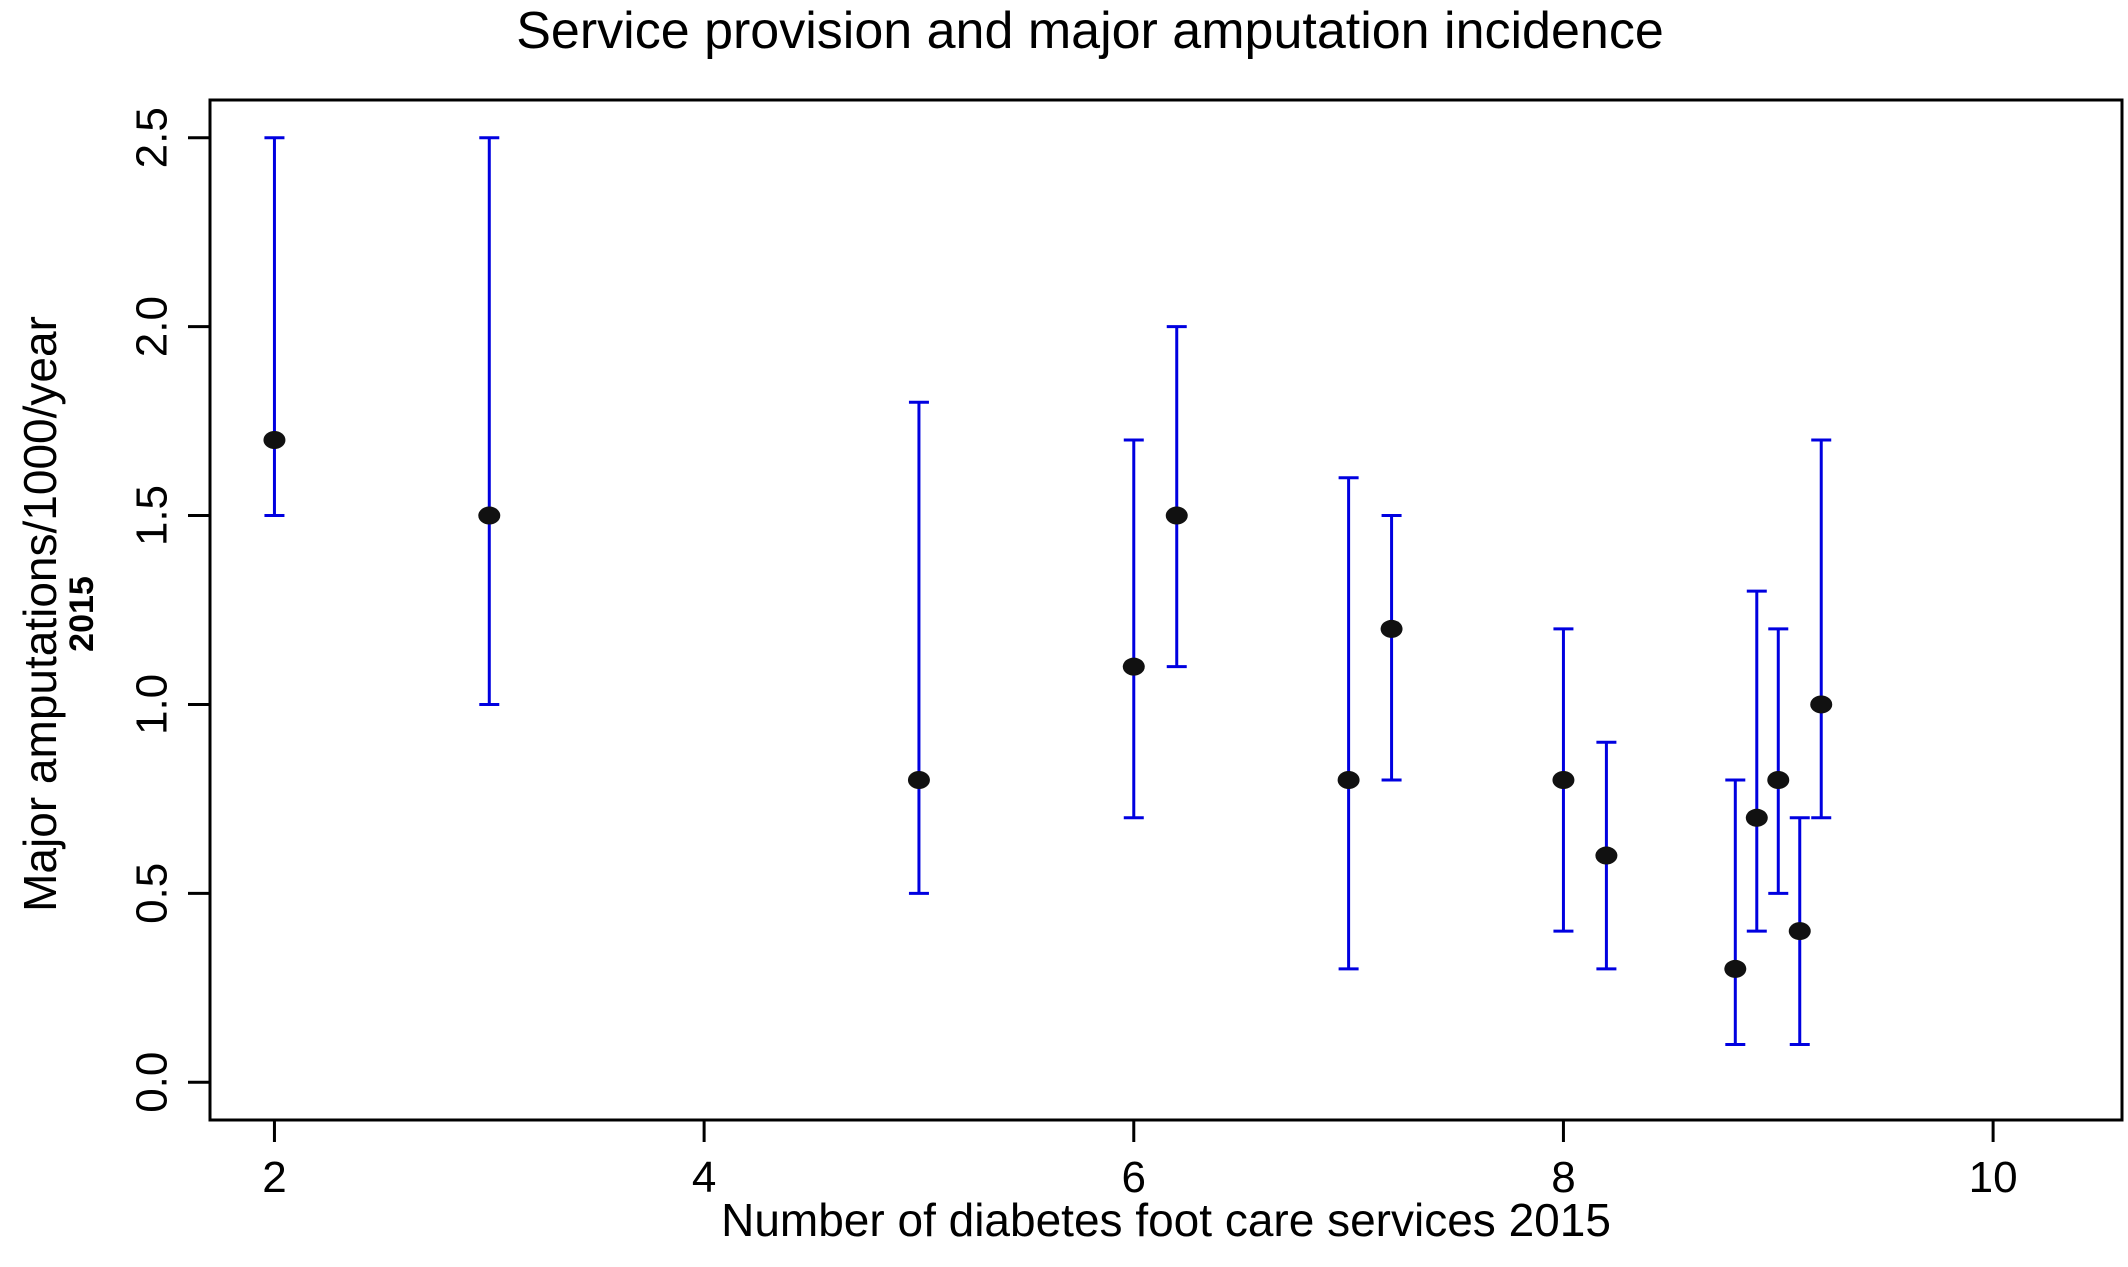 The image size is (2128, 1267). Describe the element at coordinates (704, 1177) in the screenshot. I see `x-tick-label: 4` at that location.